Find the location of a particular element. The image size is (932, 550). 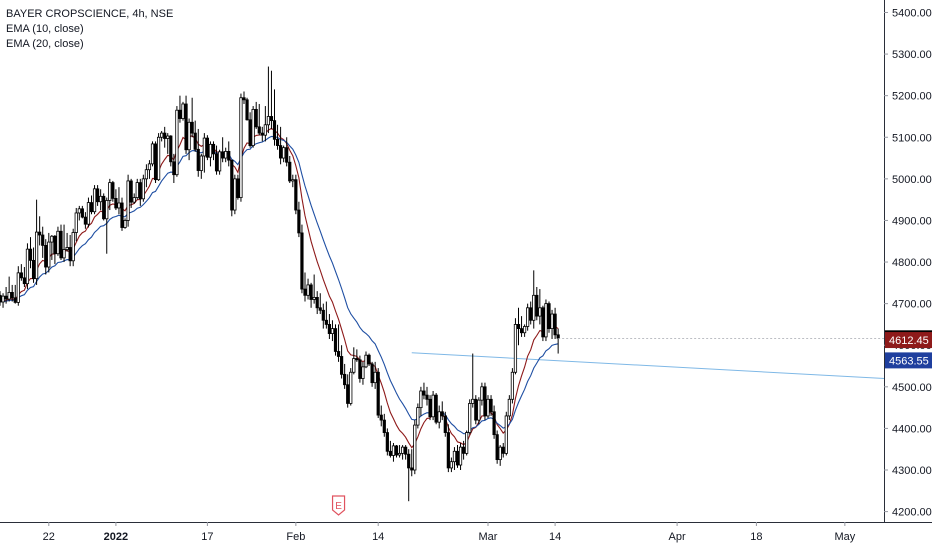

x-tick-label: Mar is located at coordinates (488, 537).